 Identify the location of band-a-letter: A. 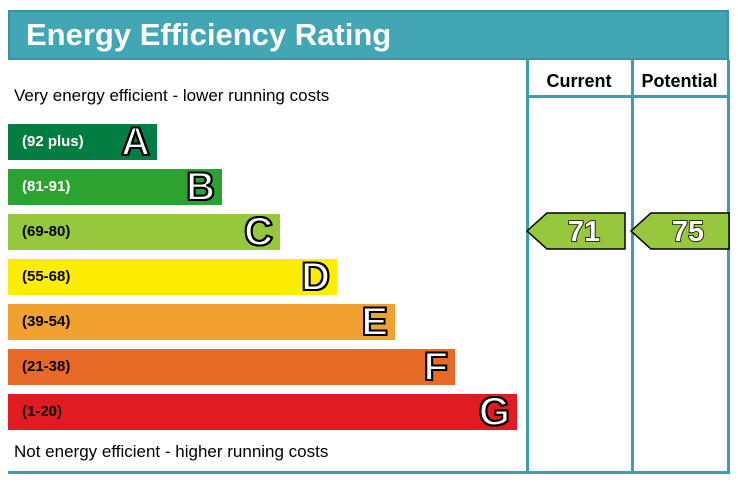
(135, 142).